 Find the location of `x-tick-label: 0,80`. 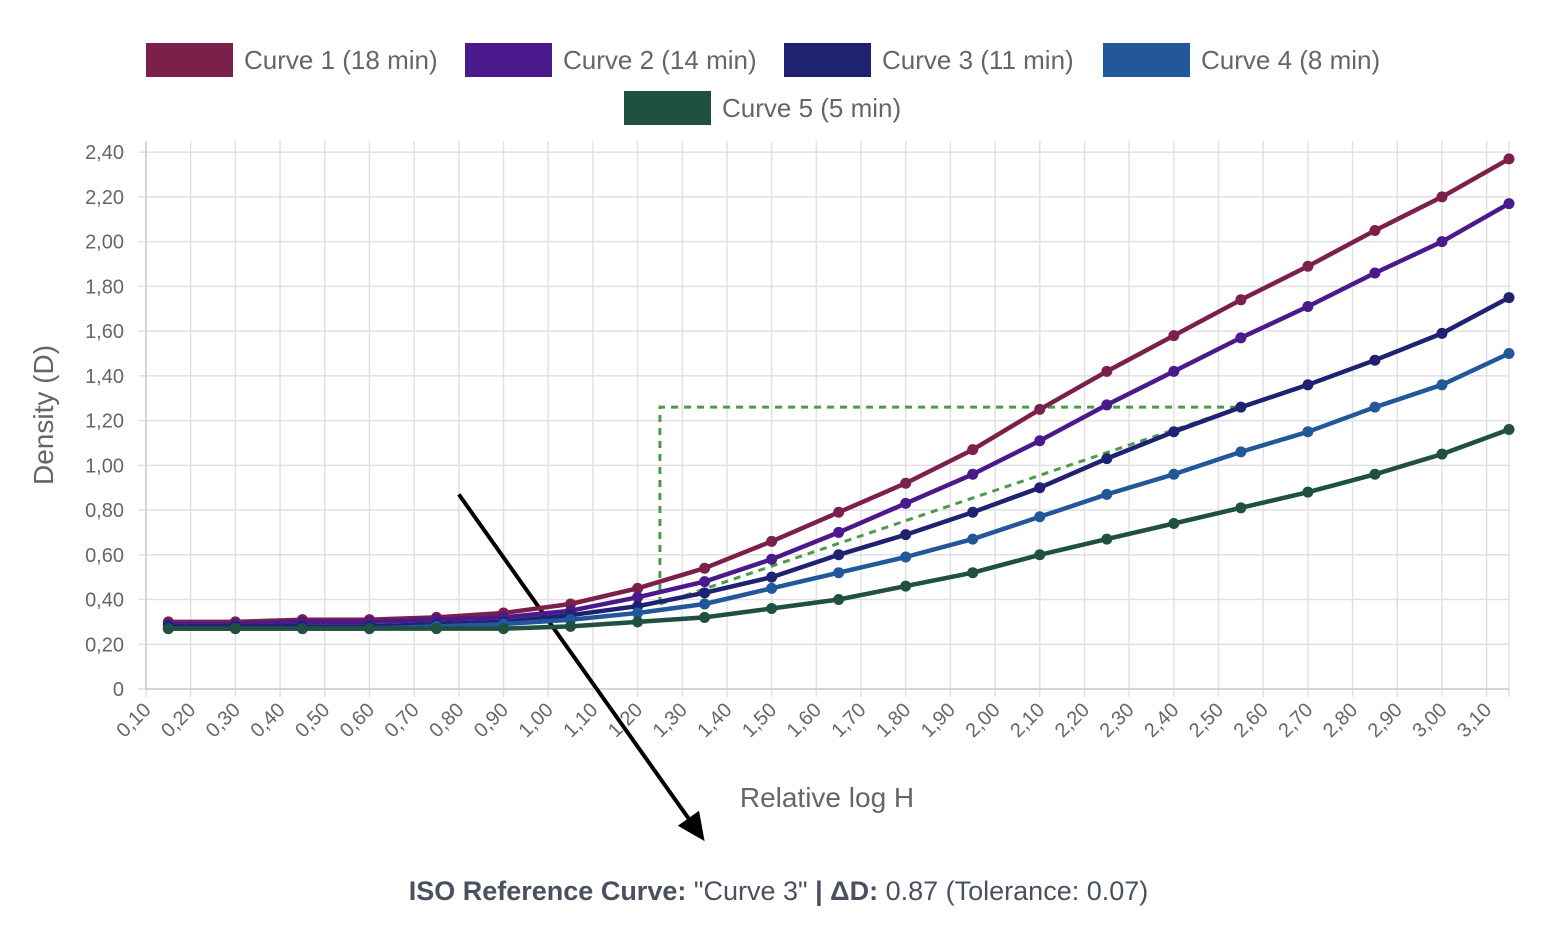

x-tick-label: 0,80 is located at coordinates (446, 720).